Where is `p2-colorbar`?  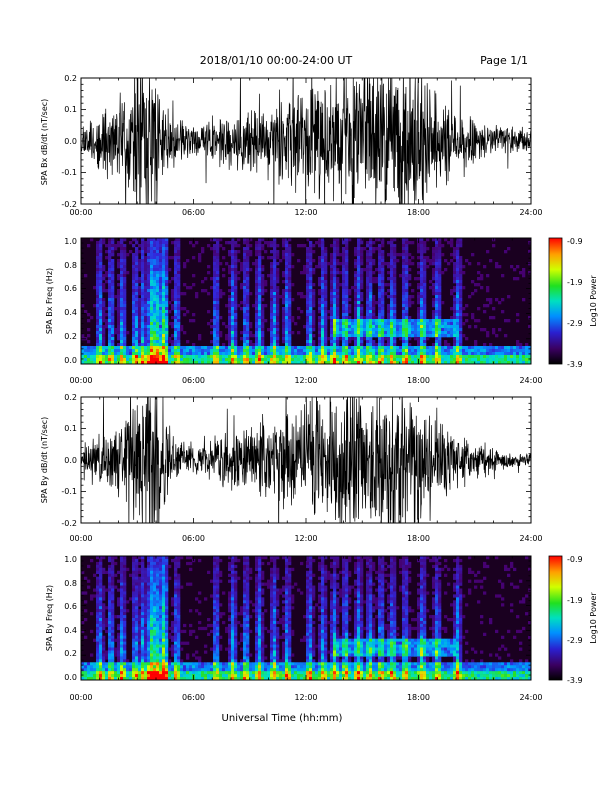 p2-colorbar is located at coordinates (555, 301).